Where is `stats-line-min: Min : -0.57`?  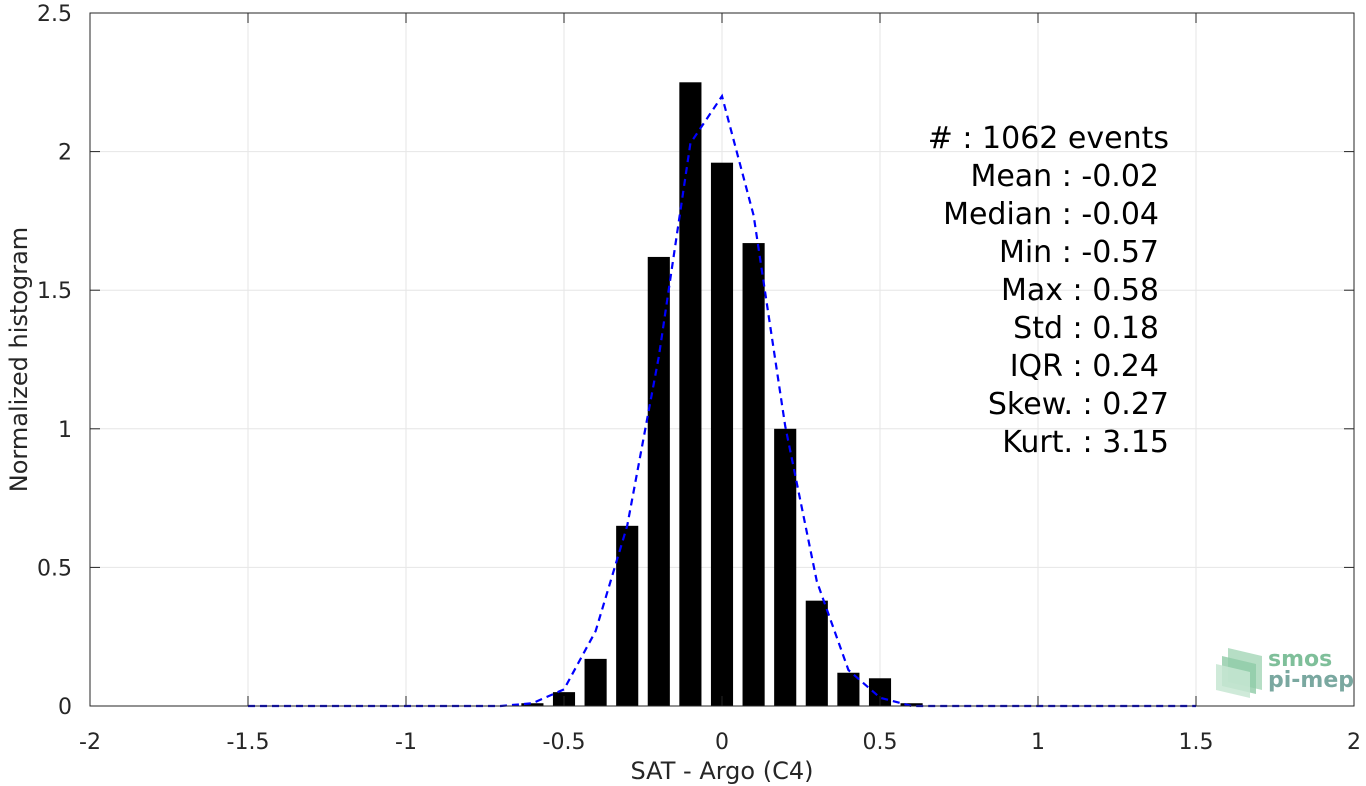 stats-line-min: Min : -0.57 is located at coordinates (1079, 252).